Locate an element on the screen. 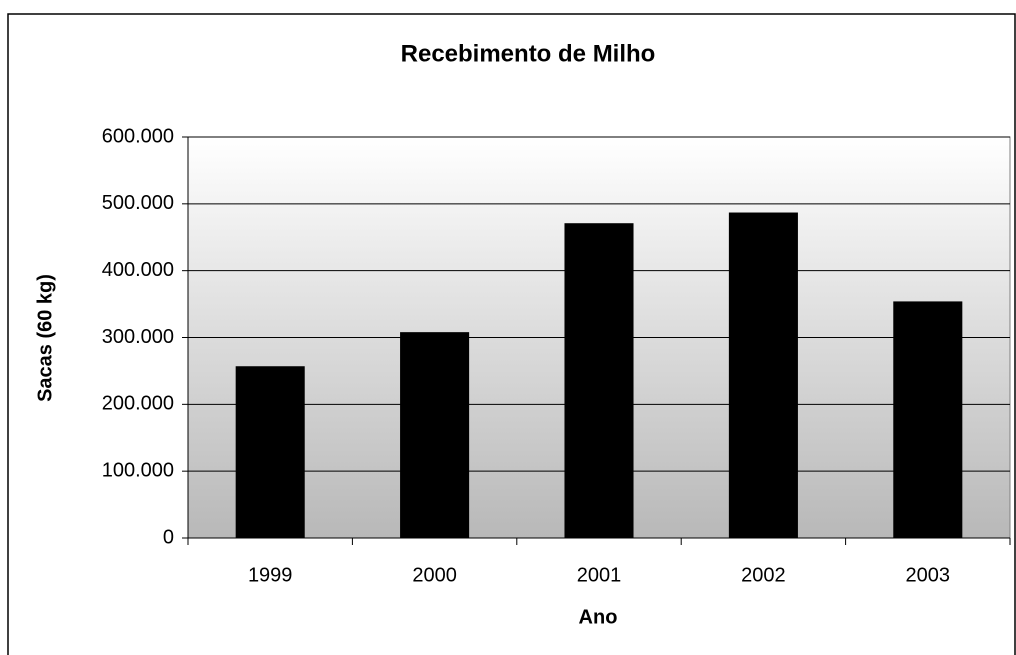  x-tick-label: 2001 is located at coordinates (599, 575).